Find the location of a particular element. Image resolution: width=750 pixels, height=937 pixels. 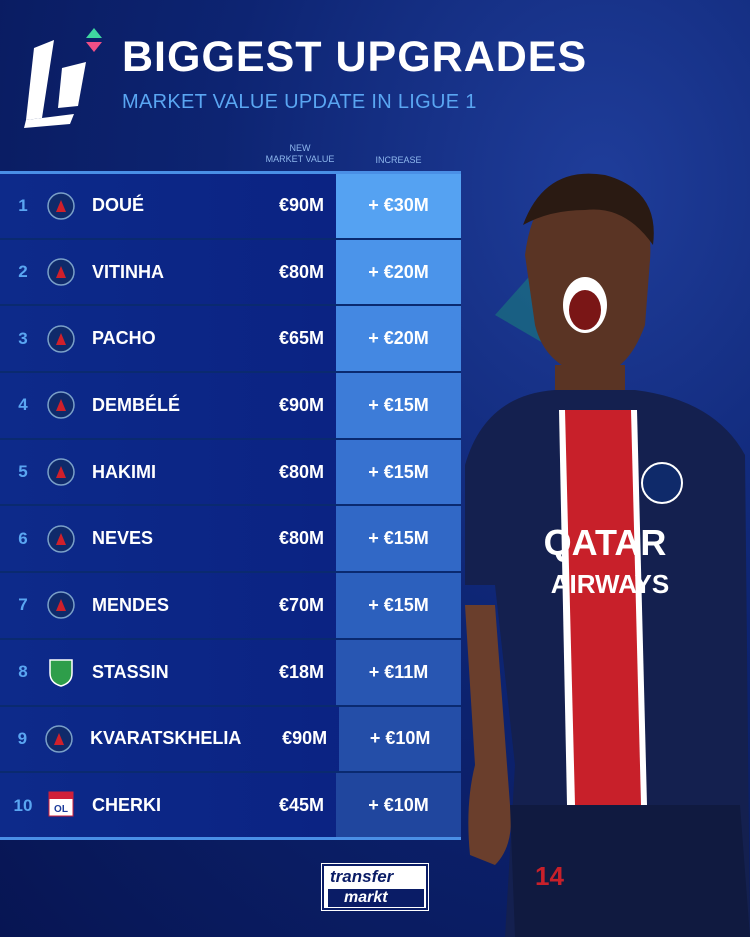

club-crest-icon: OL is located at coordinates (61, 806).